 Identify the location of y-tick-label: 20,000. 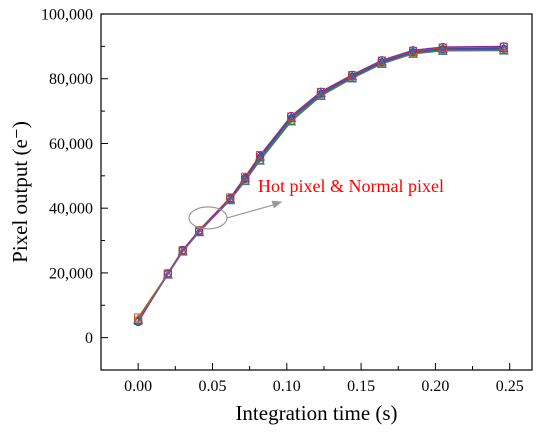
(71, 273).